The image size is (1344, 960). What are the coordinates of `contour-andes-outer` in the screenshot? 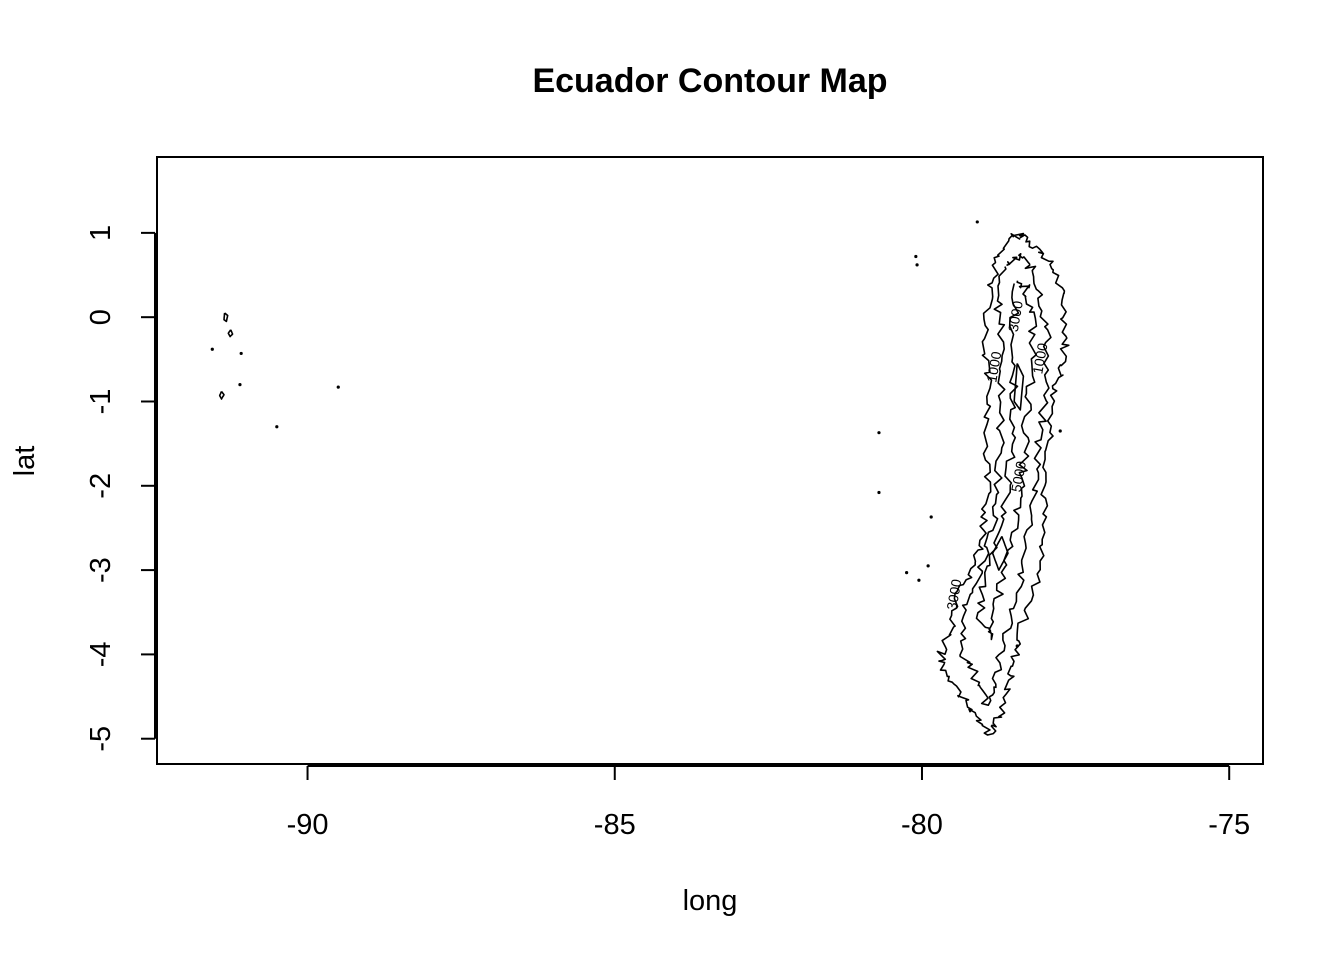 It's located at (1003, 484).